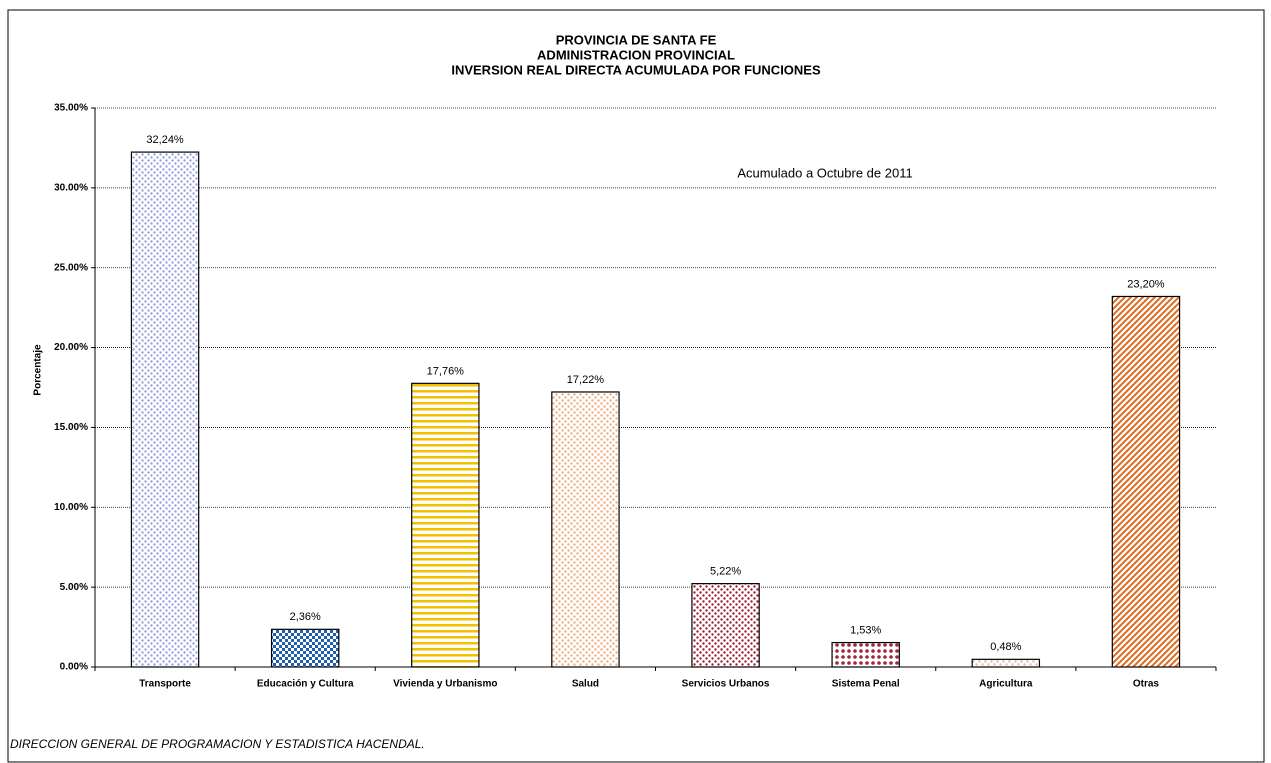 This screenshot has height=763, width=1271. I want to click on x-tick-label: Educación y Cultura, so click(305, 684).